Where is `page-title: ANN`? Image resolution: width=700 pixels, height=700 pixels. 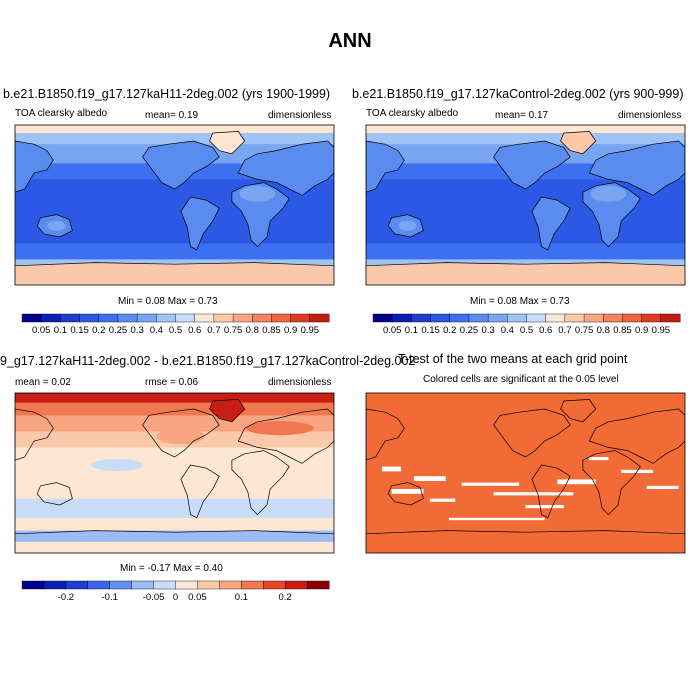 page-title: ANN is located at coordinates (350, 41).